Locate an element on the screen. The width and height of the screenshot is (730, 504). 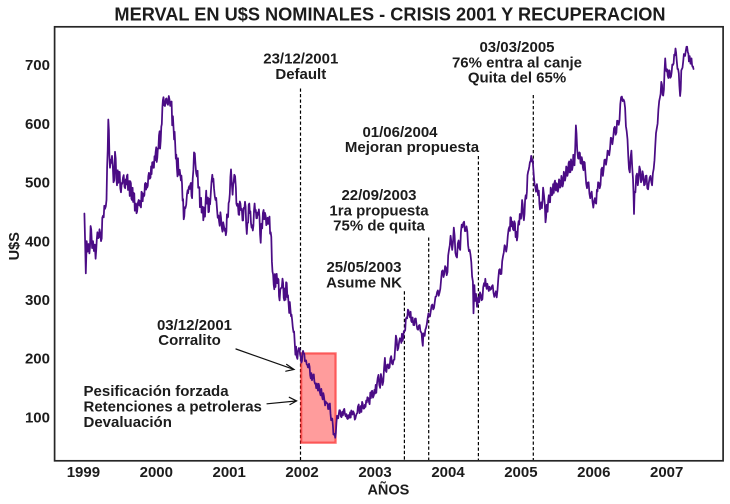
svg-text: 2005 is located at coordinates (520, 472).